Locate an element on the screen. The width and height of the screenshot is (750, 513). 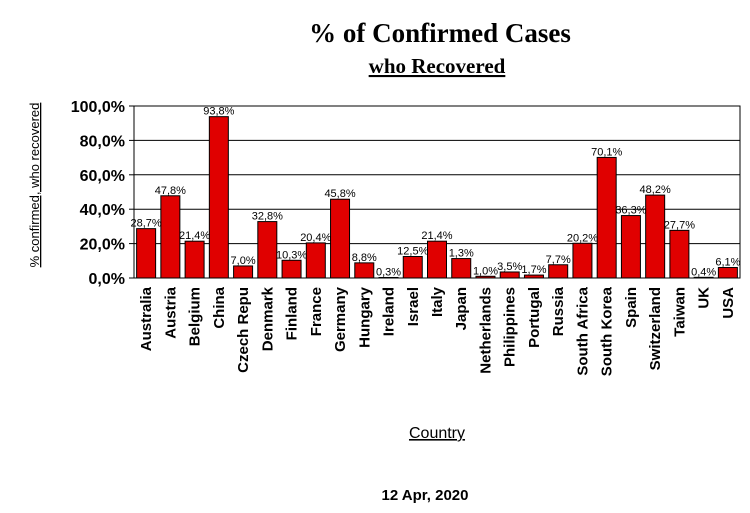
category-label: Taiwan is located at coordinates (679, 312).